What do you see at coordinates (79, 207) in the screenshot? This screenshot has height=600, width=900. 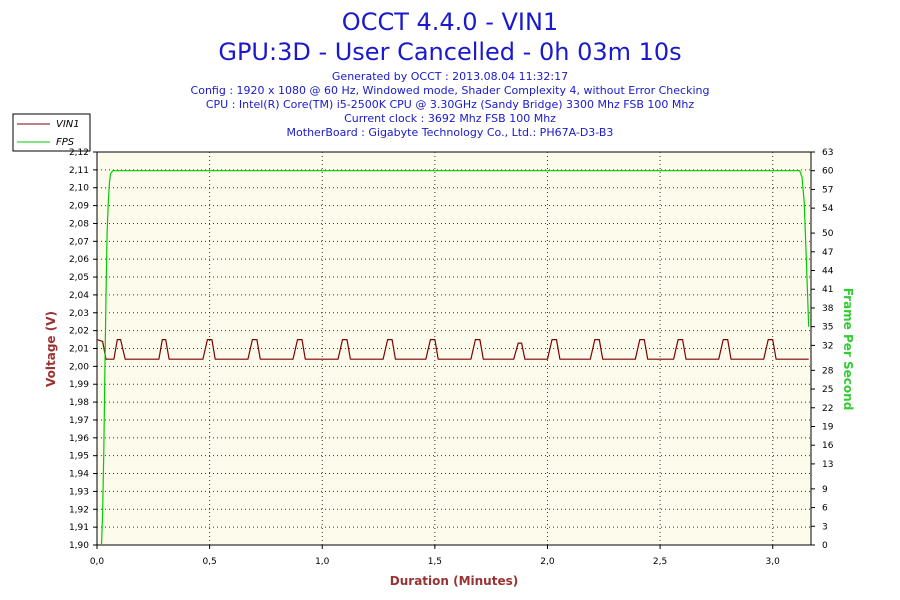 I see `y-tick-label: 2,09` at bounding box center [79, 207].